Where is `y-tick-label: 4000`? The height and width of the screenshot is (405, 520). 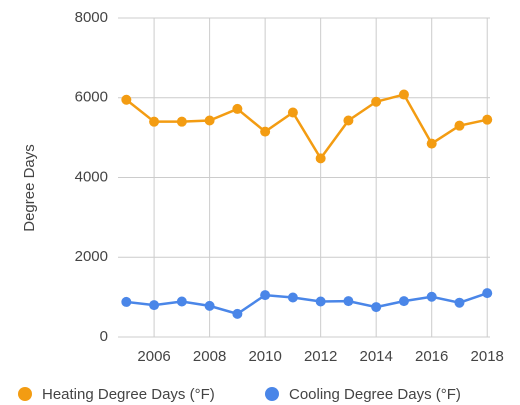 y-tick-label: 4000 is located at coordinates (91, 176).